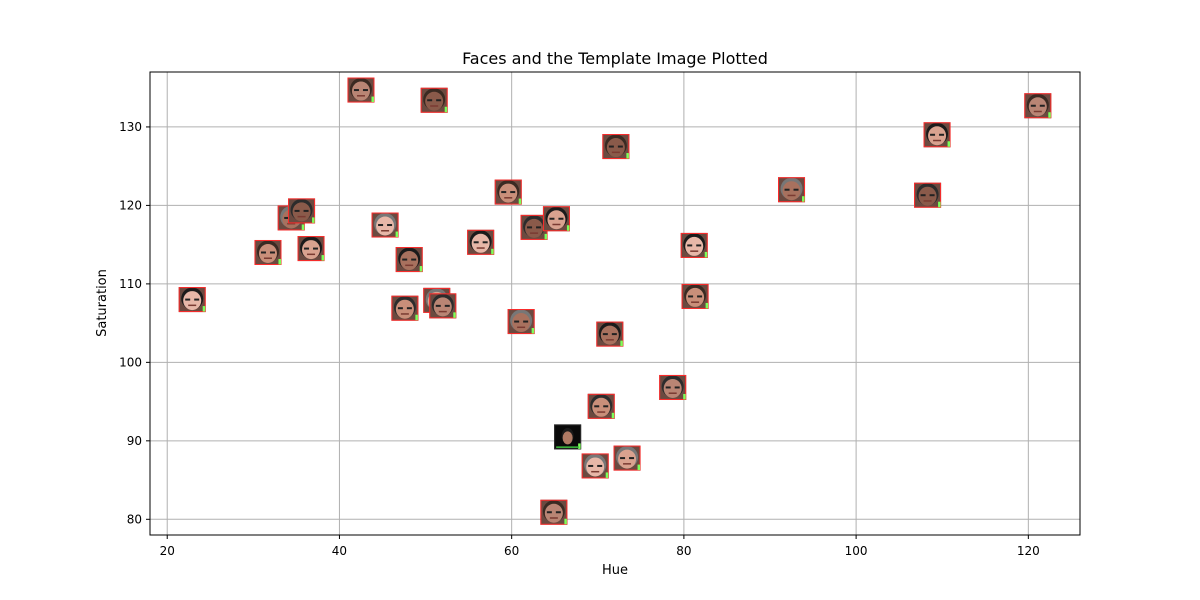  What do you see at coordinates (511, 551) in the screenshot?
I see `x-tick-label: 60` at bounding box center [511, 551].